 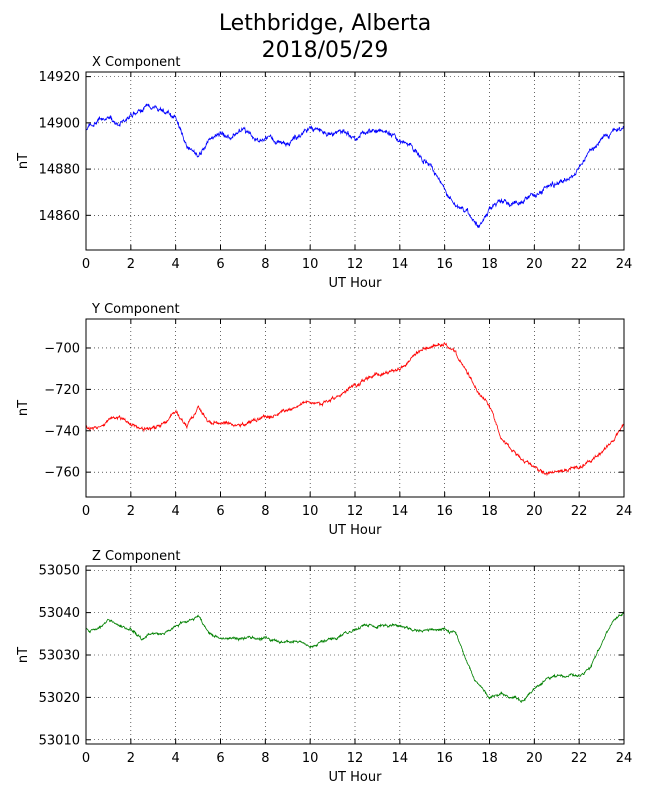 I want to click on y-tick-label: 14860, so click(x=59, y=216).